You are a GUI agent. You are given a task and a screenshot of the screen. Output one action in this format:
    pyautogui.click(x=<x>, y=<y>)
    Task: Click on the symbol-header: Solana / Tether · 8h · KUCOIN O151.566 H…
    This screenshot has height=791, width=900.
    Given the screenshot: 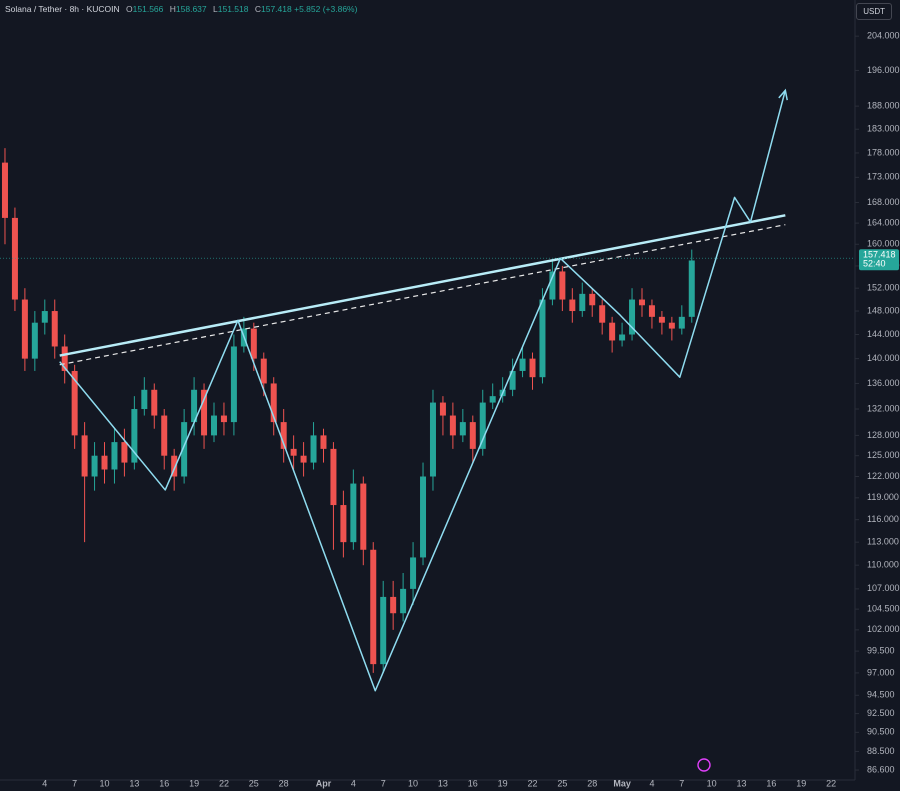 What is the action you would take?
    pyautogui.click(x=181, y=9)
    